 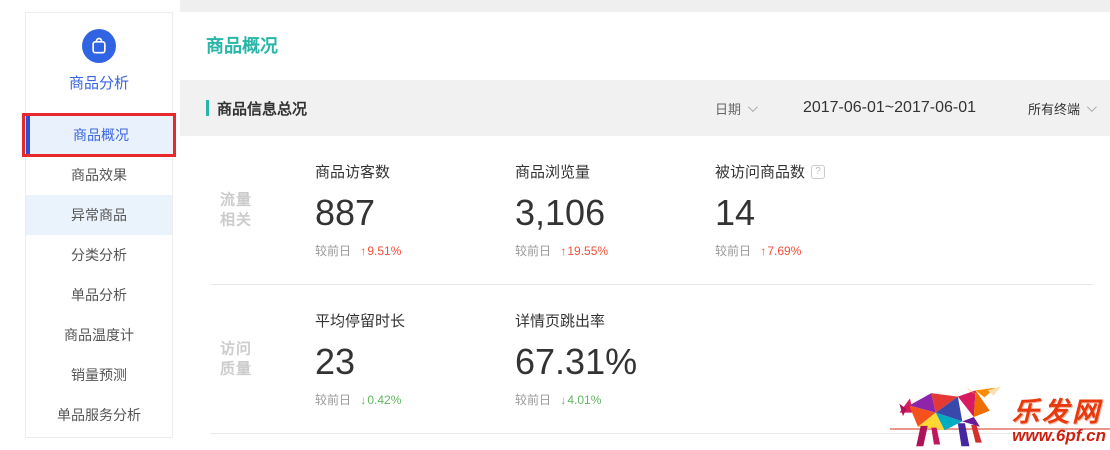 I want to click on group-label-traffic: 流量 相关, so click(x=236, y=210).